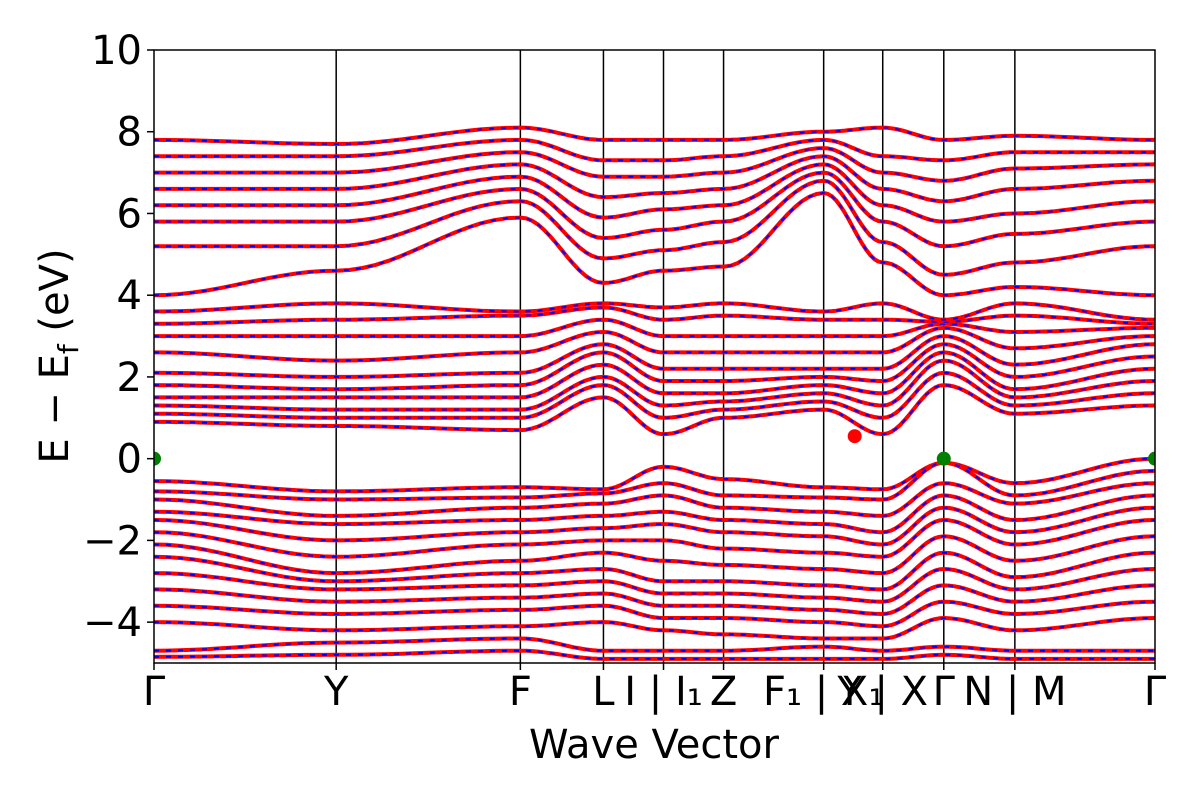  I want to click on conduction-band-10-spin-down, so click(654, 244).